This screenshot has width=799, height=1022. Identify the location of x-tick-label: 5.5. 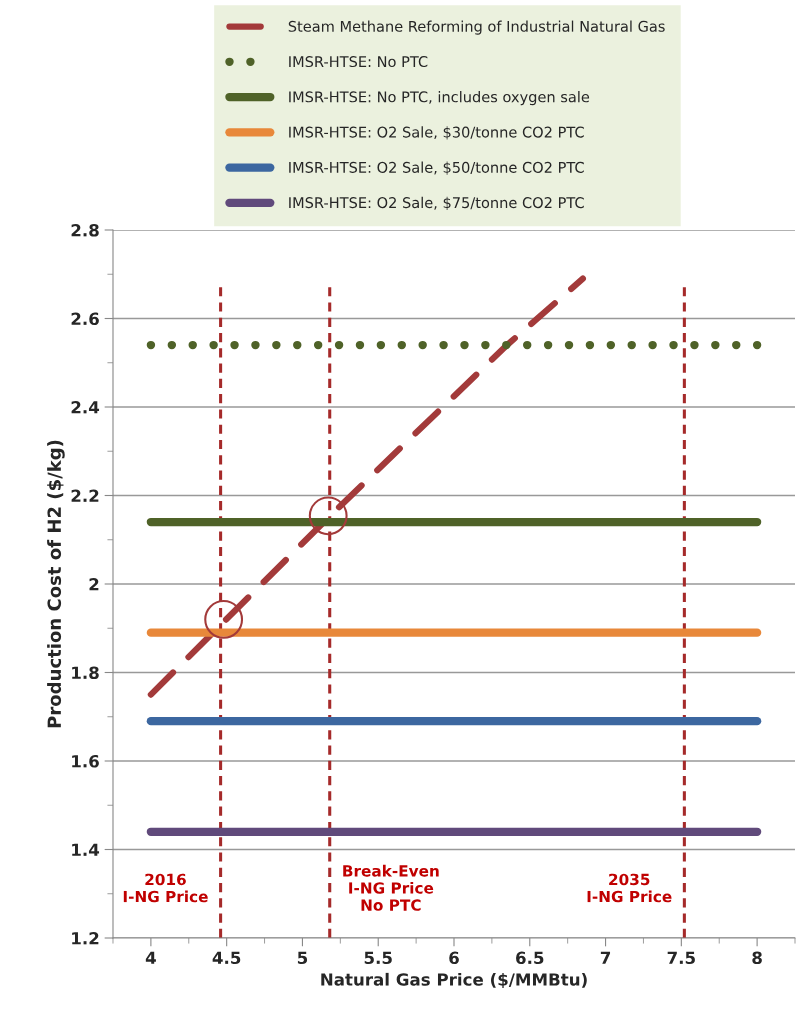
(378, 958).